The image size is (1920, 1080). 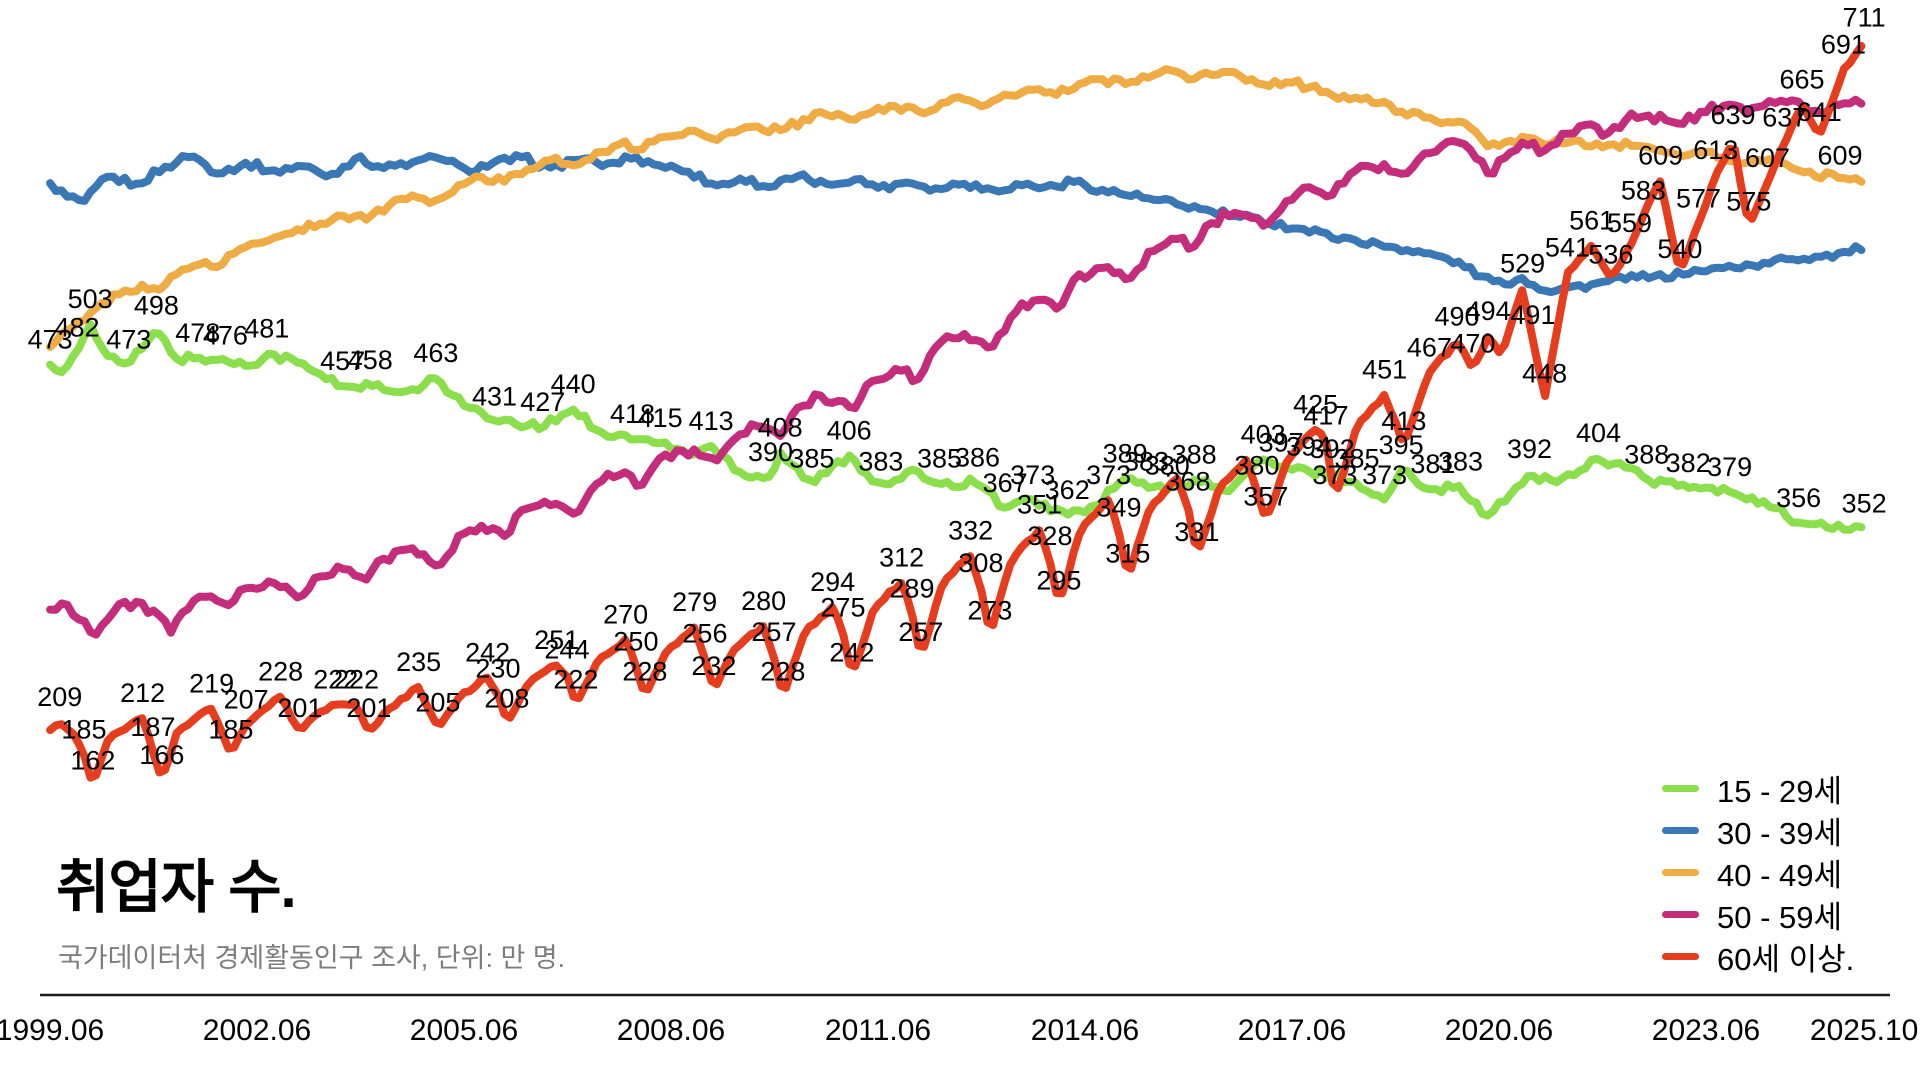 What do you see at coordinates (1472, 344) in the screenshot?
I see `data-point-label: 470` at bounding box center [1472, 344].